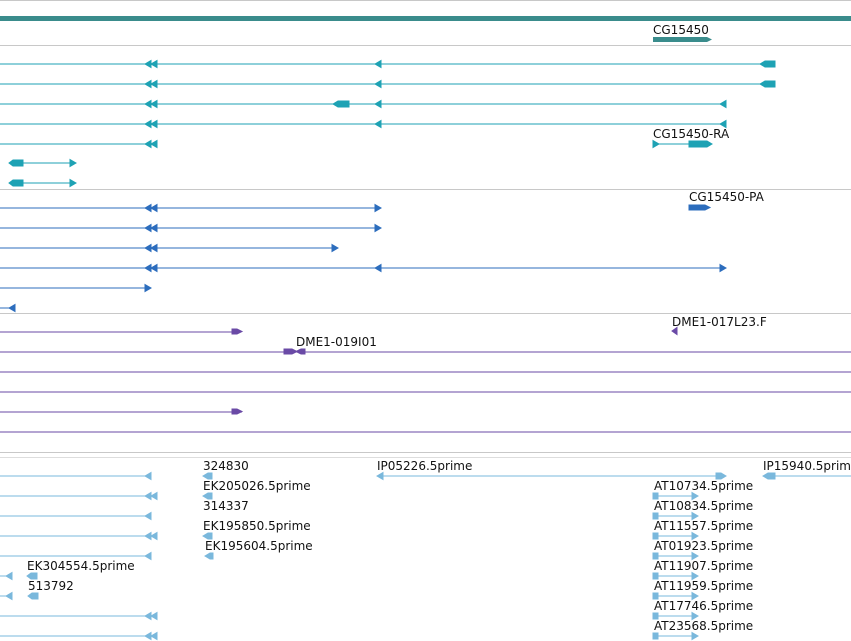 The height and width of the screenshot is (641, 851). Describe the element at coordinates (726, 197) in the screenshot. I see `cds-label-cg15450-pa: CG15450-PA` at that location.